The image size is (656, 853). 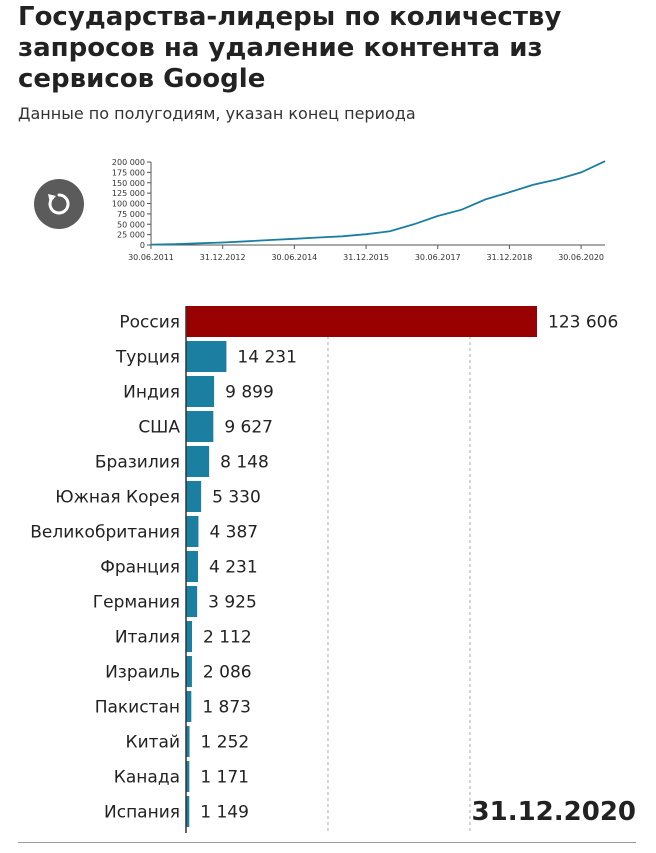 What do you see at coordinates (223, 257) in the screenshot?
I see `timeline-x-tick-label: 31.12.2012` at bounding box center [223, 257].